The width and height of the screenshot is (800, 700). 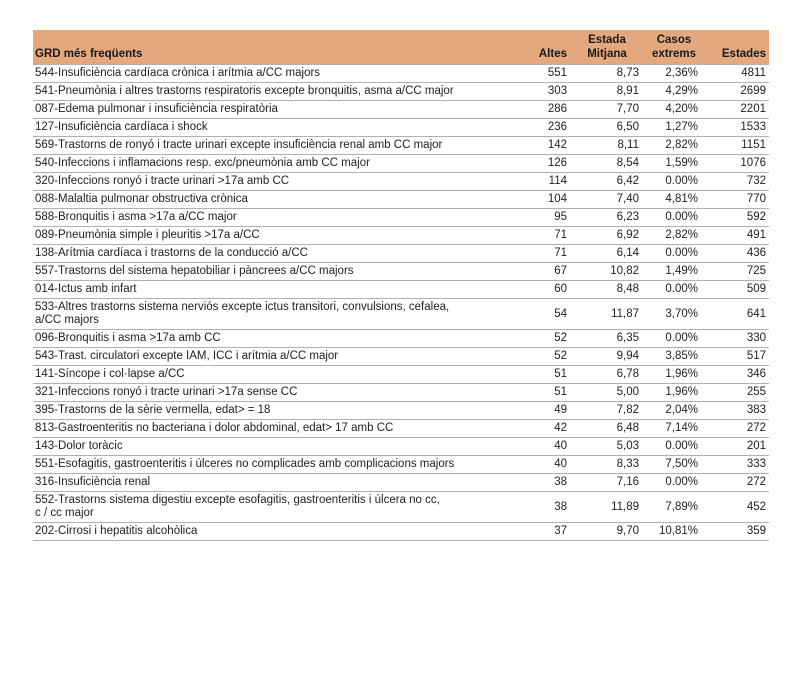 What do you see at coordinates (540, 314) in the screenshot?
I see `altes-cell: 54` at bounding box center [540, 314].